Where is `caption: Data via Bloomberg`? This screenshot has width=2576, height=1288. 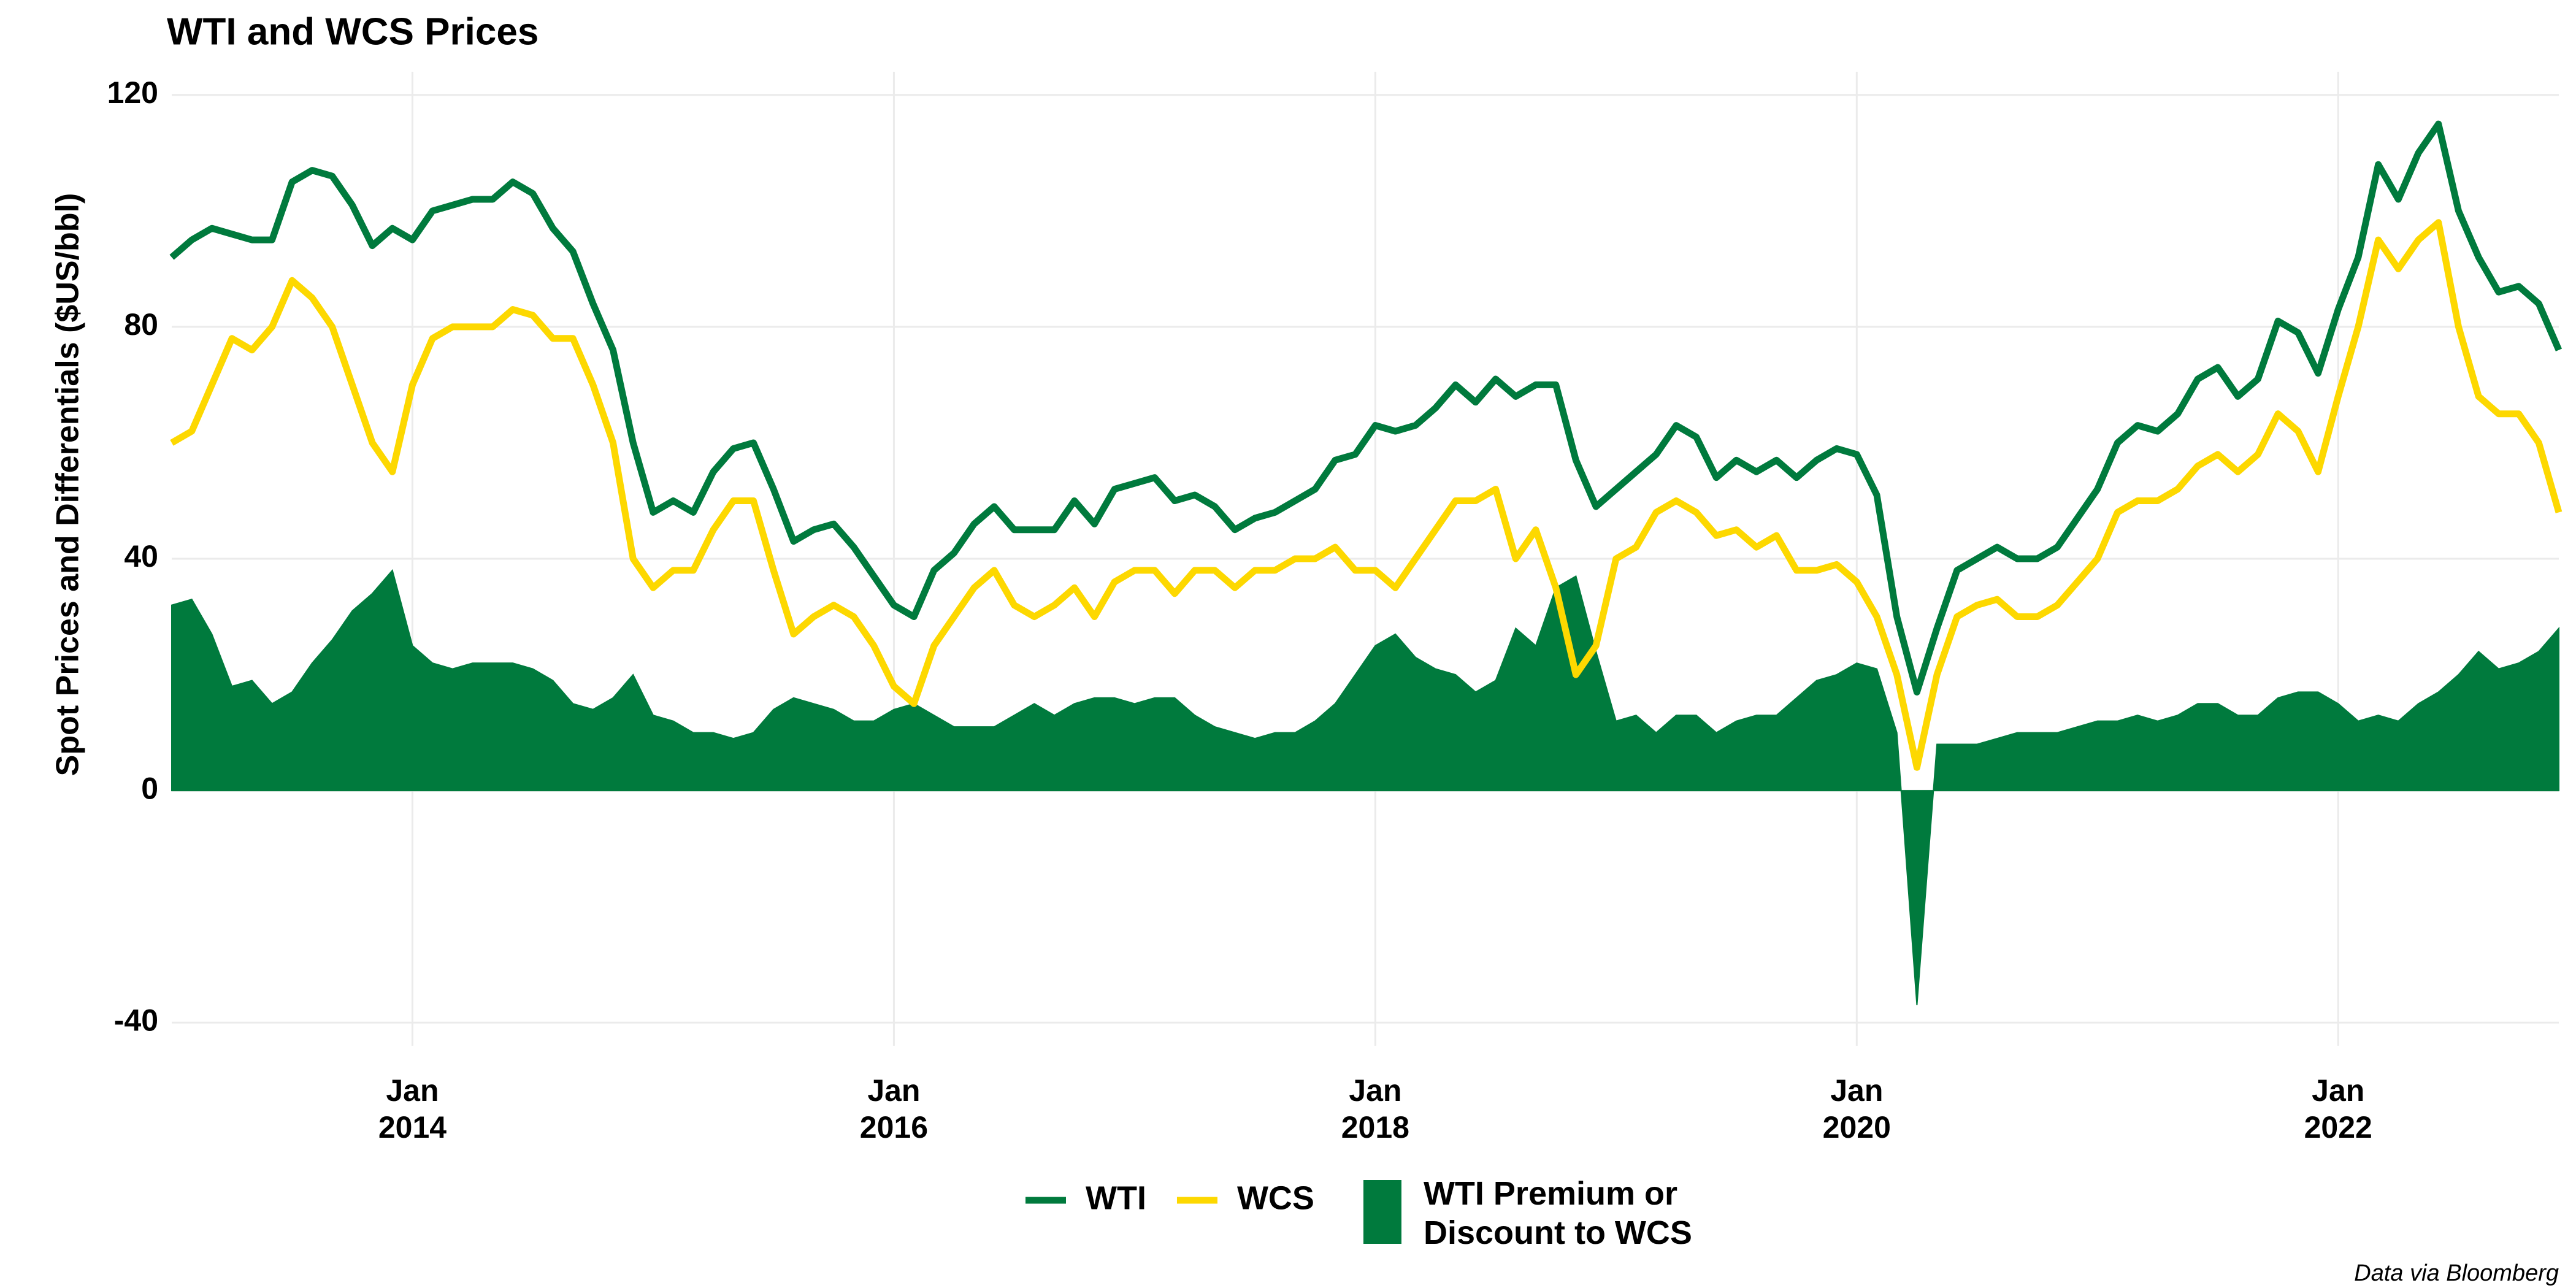 caption: Data via Bloomberg is located at coordinates (2456, 1273).